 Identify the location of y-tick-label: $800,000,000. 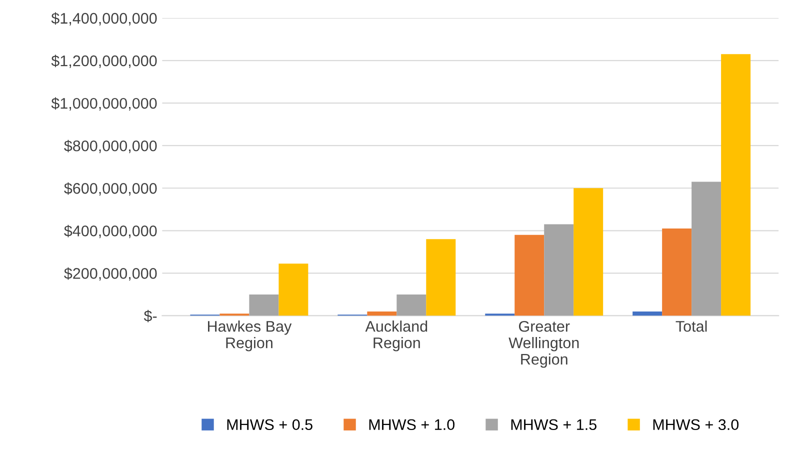
(110, 147).